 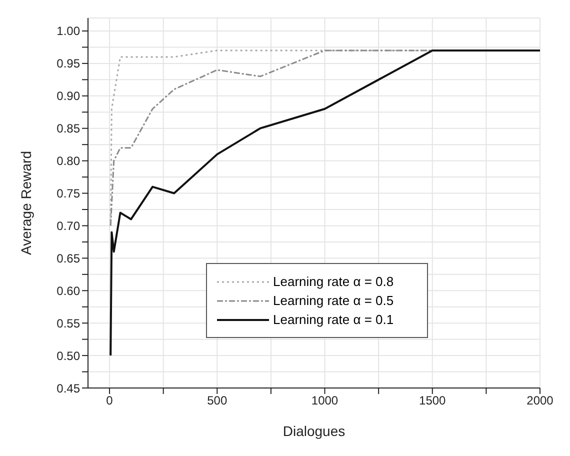 I want to click on y-tick-label: 0.80, so click(x=68, y=161).